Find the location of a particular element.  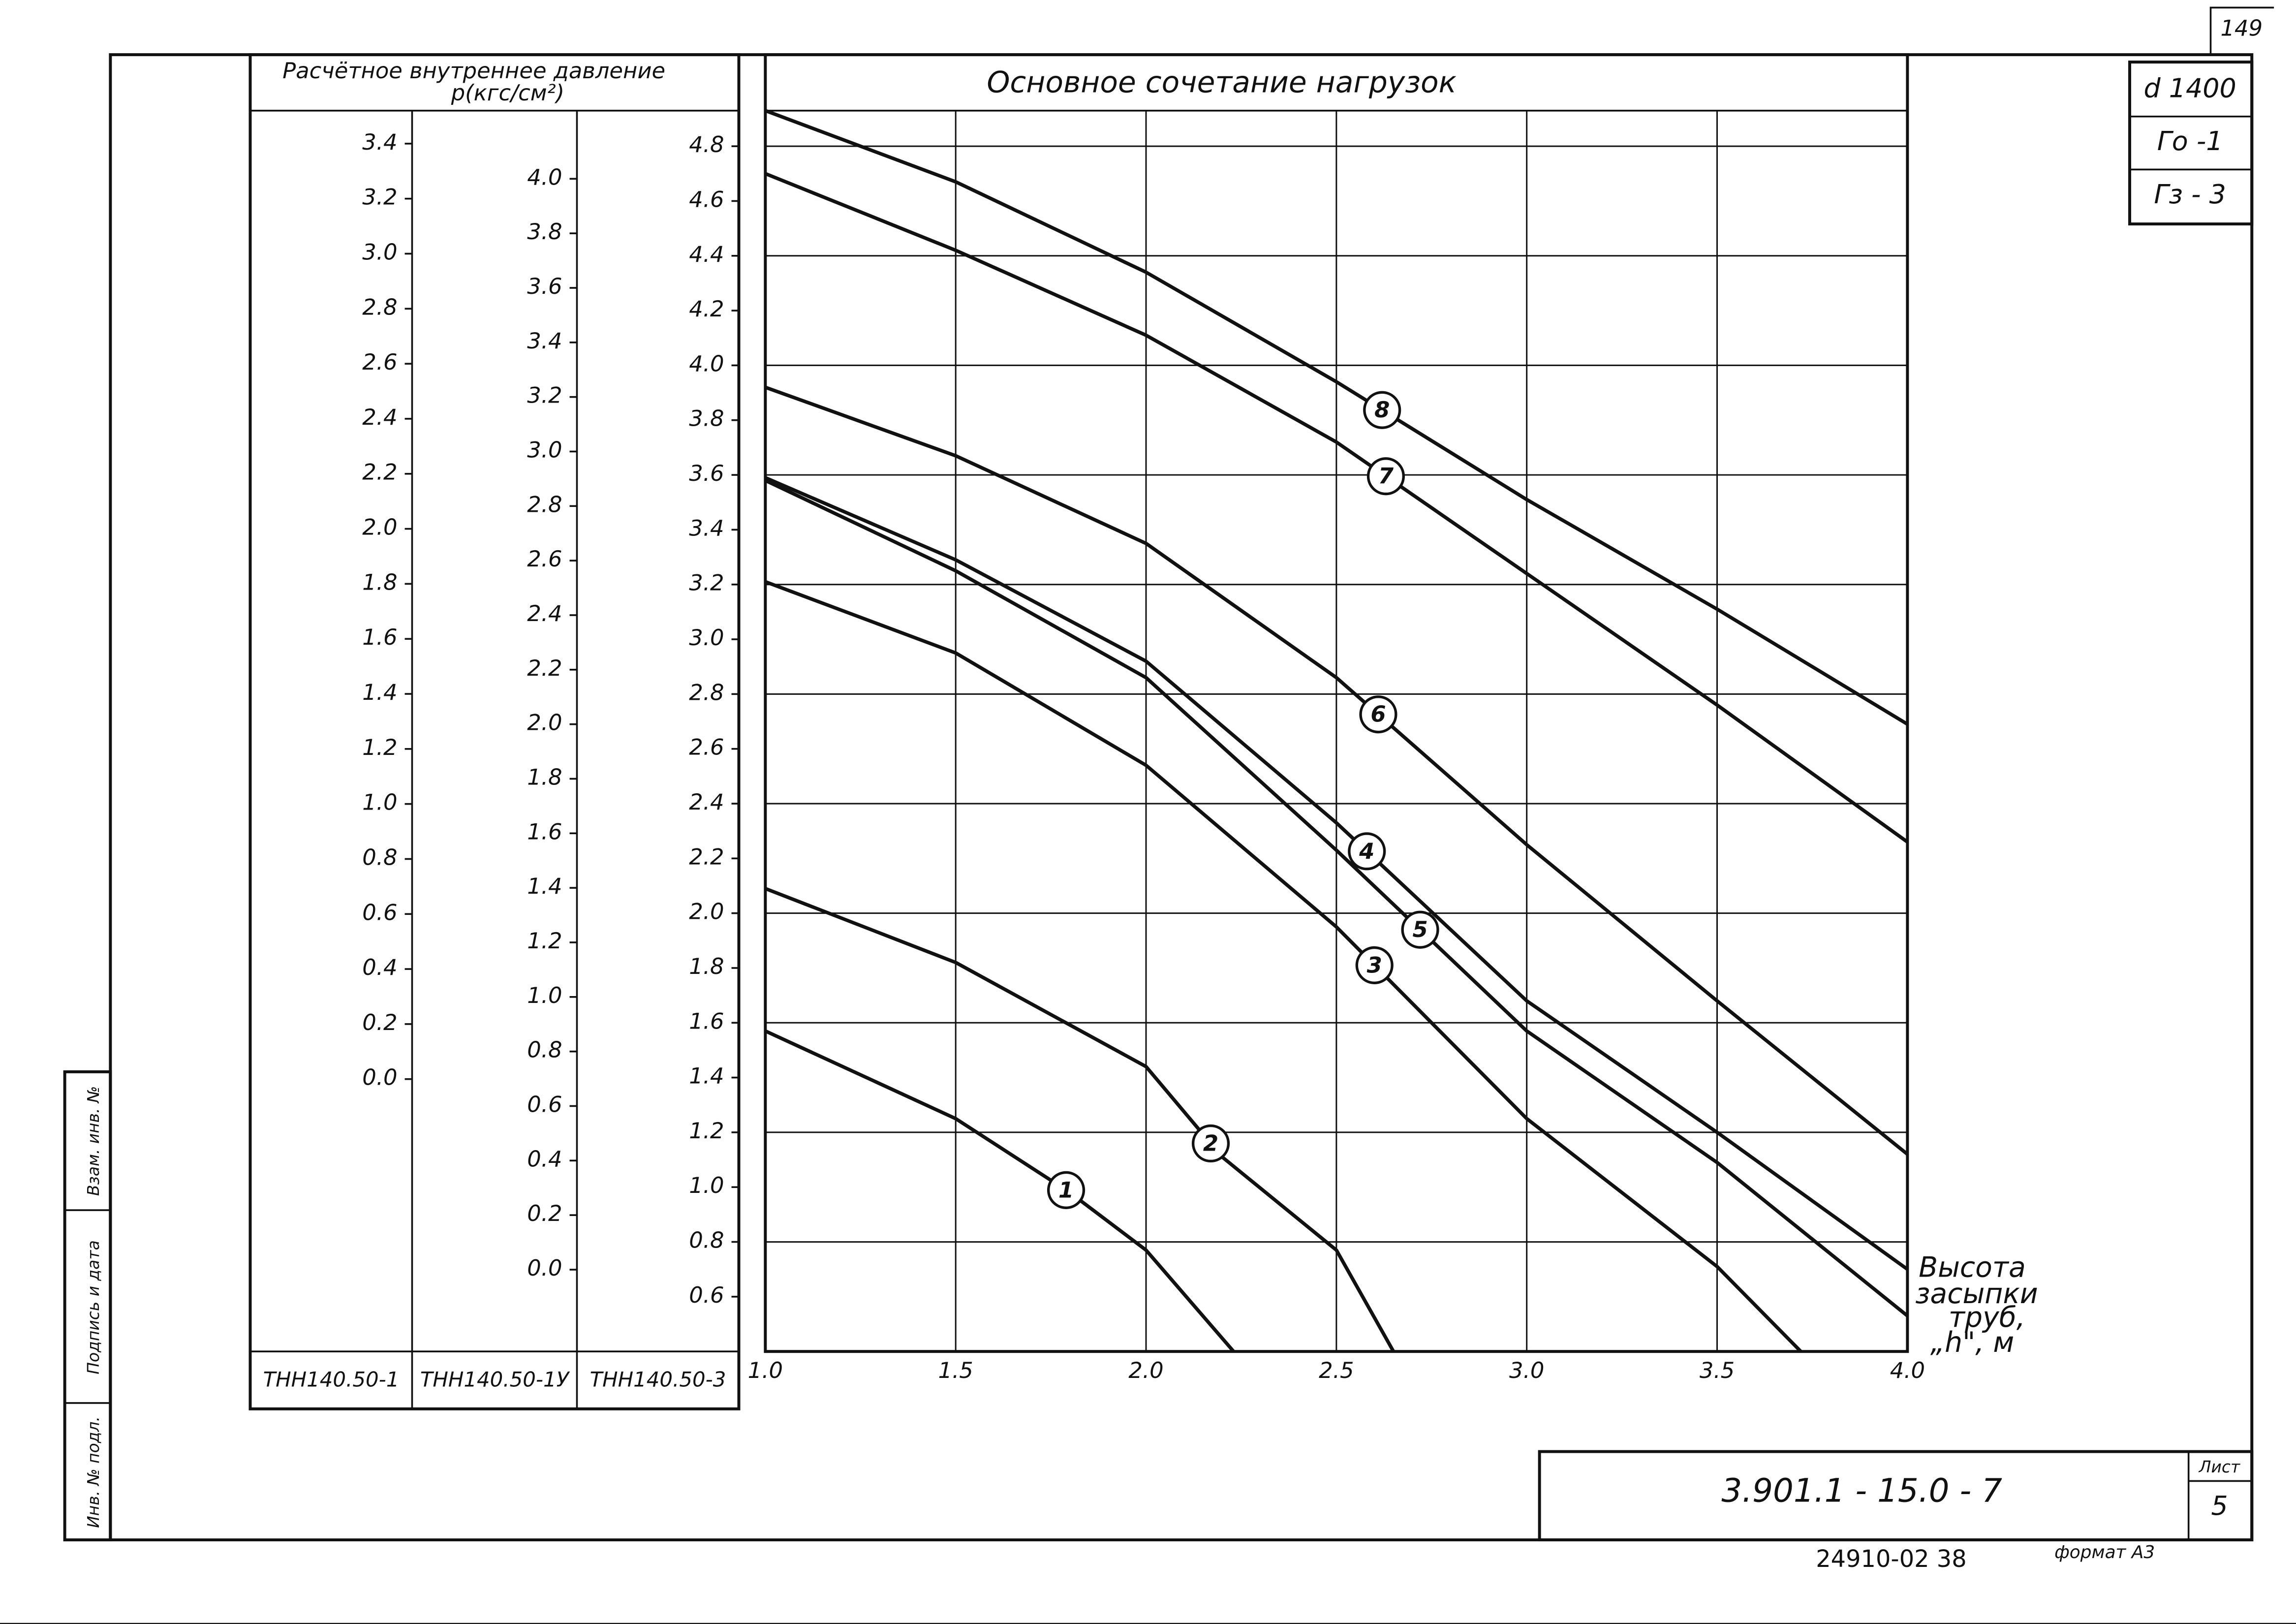

title-block is located at coordinates (1896, 1496).